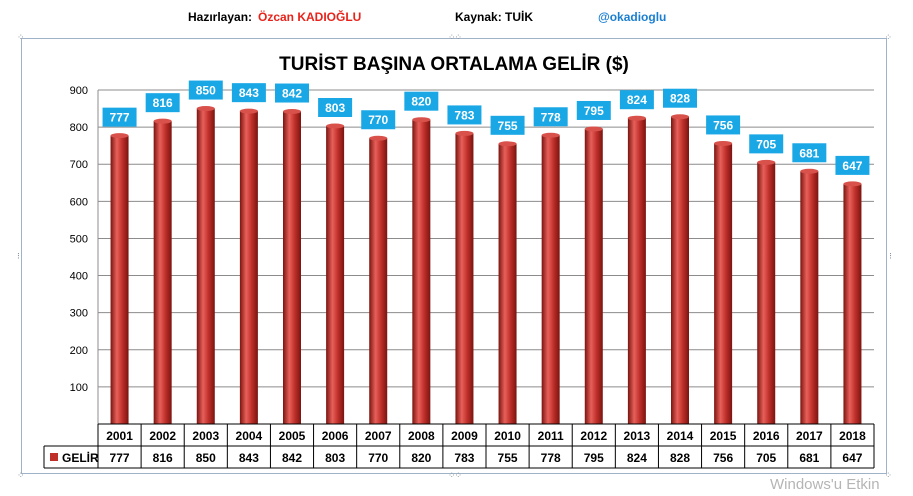  What do you see at coordinates (310, 17) in the screenshot?
I see `prepared-by-name: Özcan KADIOĞLU` at bounding box center [310, 17].